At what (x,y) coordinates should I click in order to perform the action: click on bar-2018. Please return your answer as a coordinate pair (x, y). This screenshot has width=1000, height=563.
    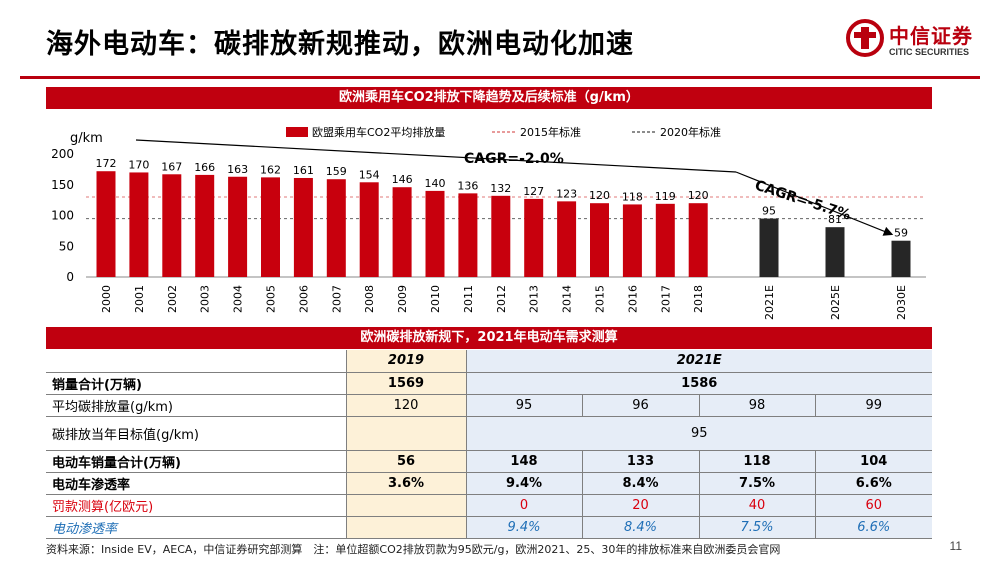
    Looking at the image, I should click on (698, 240).